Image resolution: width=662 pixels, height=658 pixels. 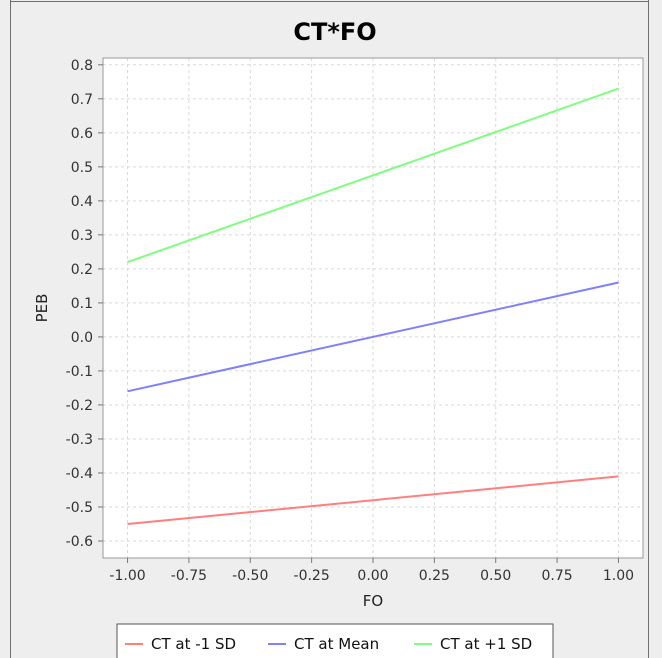 What do you see at coordinates (79, 440) in the screenshot?
I see `y-tick-label: -0.3` at bounding box center [79, 440].